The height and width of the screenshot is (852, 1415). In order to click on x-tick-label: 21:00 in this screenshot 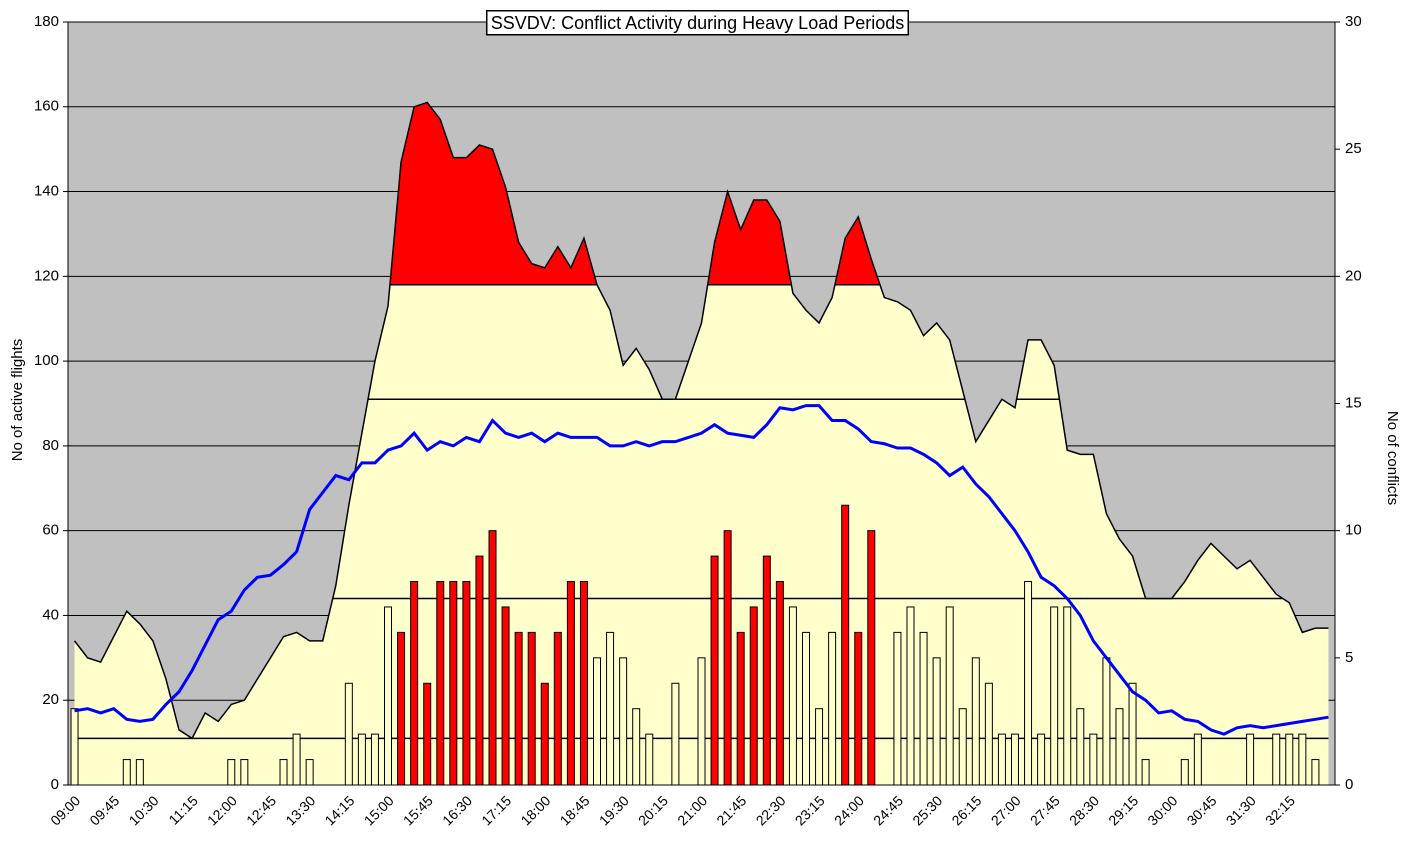, I will do `click(692, 810)`.